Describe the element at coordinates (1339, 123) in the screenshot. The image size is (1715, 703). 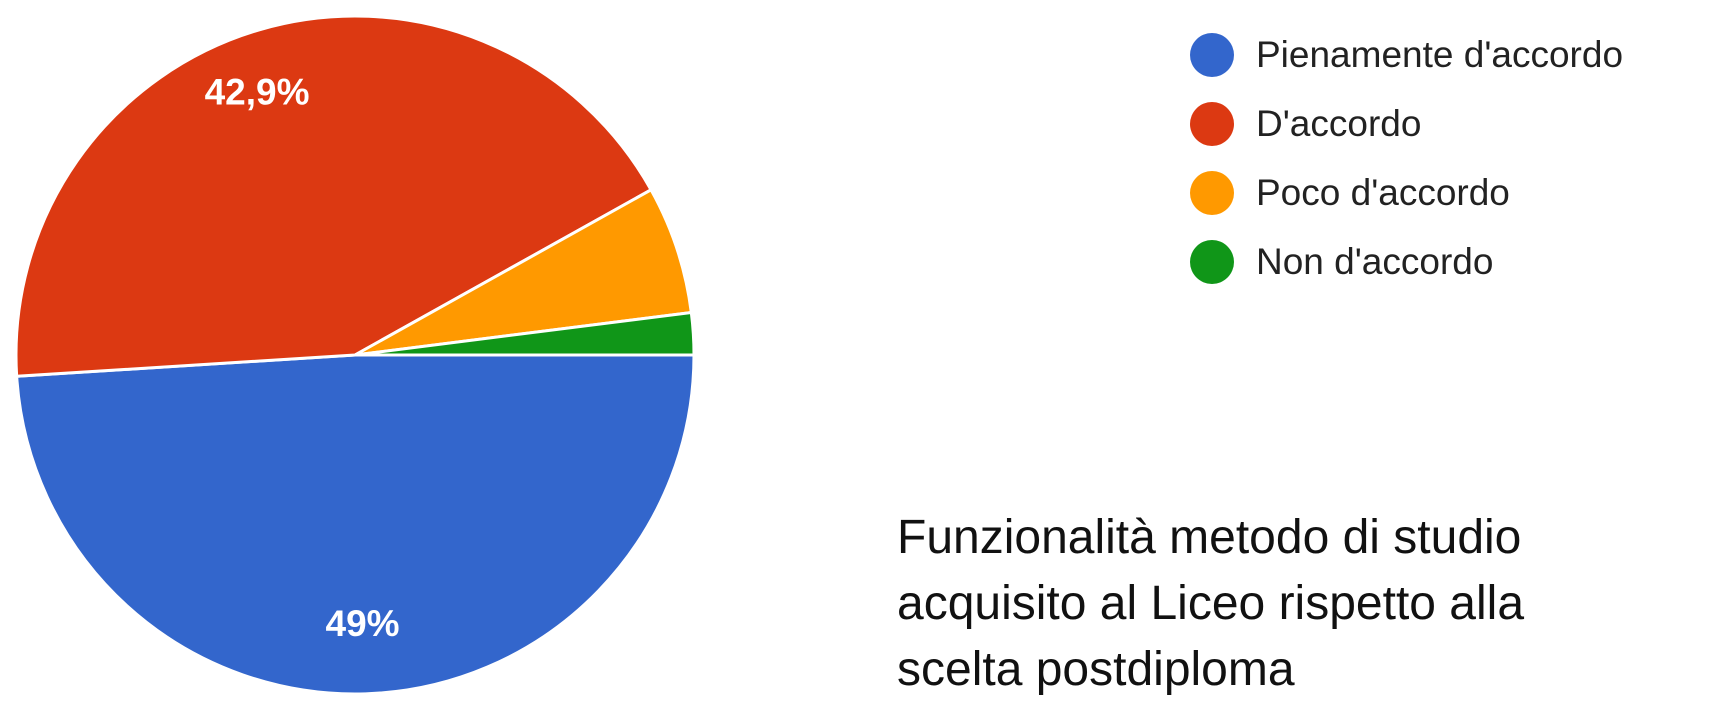
I see `legend-label: D'accordo` at that location.